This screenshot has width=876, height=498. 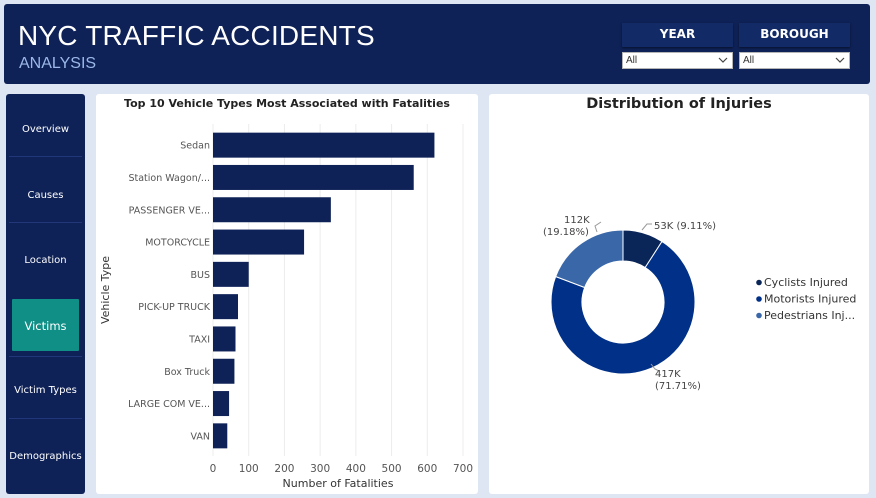 What do you see at coordinates (58, 63) in the screenshot?
I see `app-subtitle: ANALYSIS` at bounding box center [58, 63].